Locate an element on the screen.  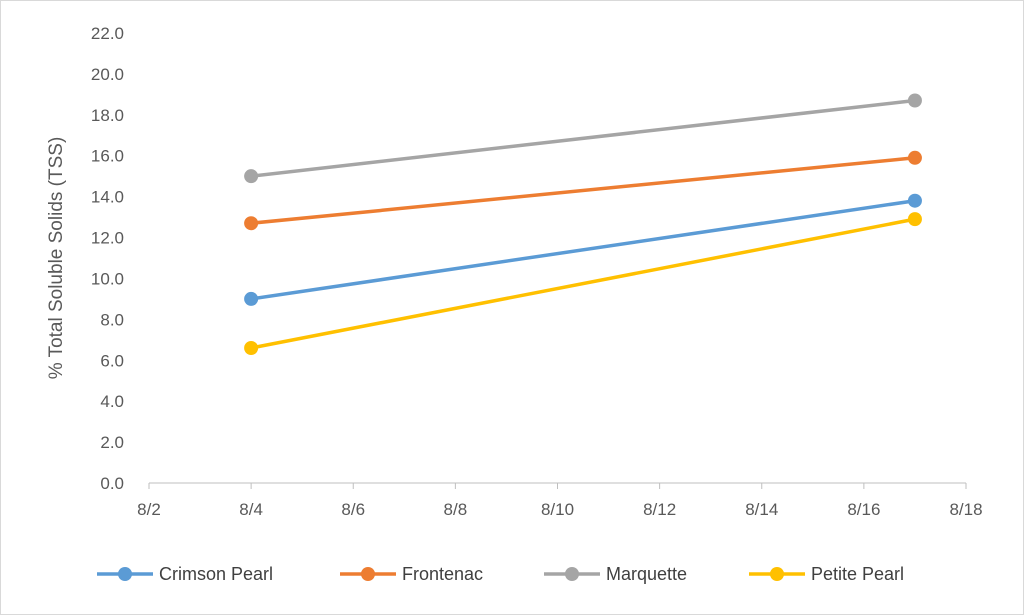
y-tick-label: 6.0 is located at coordinates (112, 360).